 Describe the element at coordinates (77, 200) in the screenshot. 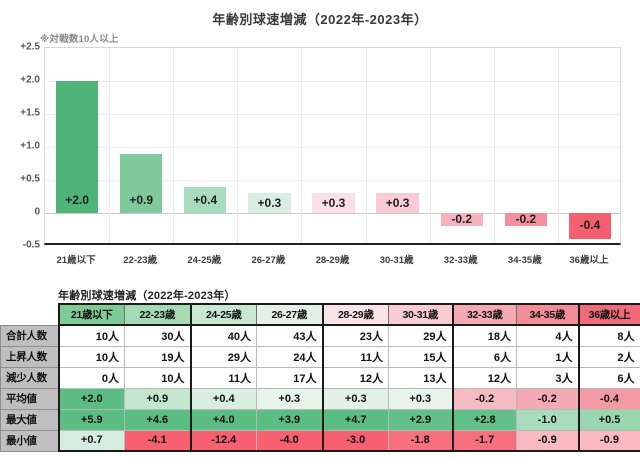

I see `chart-bar-value-label: +2.0` at that location.